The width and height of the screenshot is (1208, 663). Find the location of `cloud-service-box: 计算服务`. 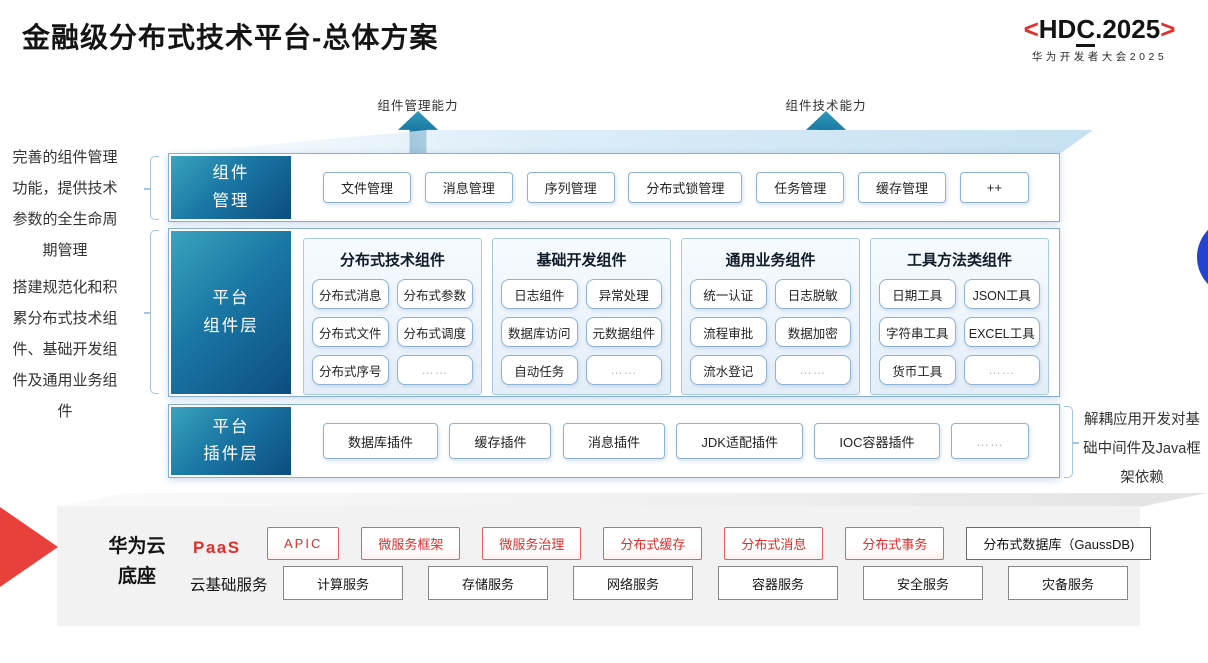

cloud-service-box: 计算服务 is located at coordinates (343, 583).